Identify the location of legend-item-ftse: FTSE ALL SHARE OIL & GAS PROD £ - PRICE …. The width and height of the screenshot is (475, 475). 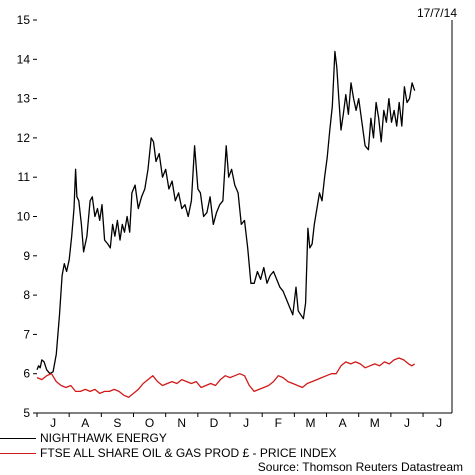
(168, 453).